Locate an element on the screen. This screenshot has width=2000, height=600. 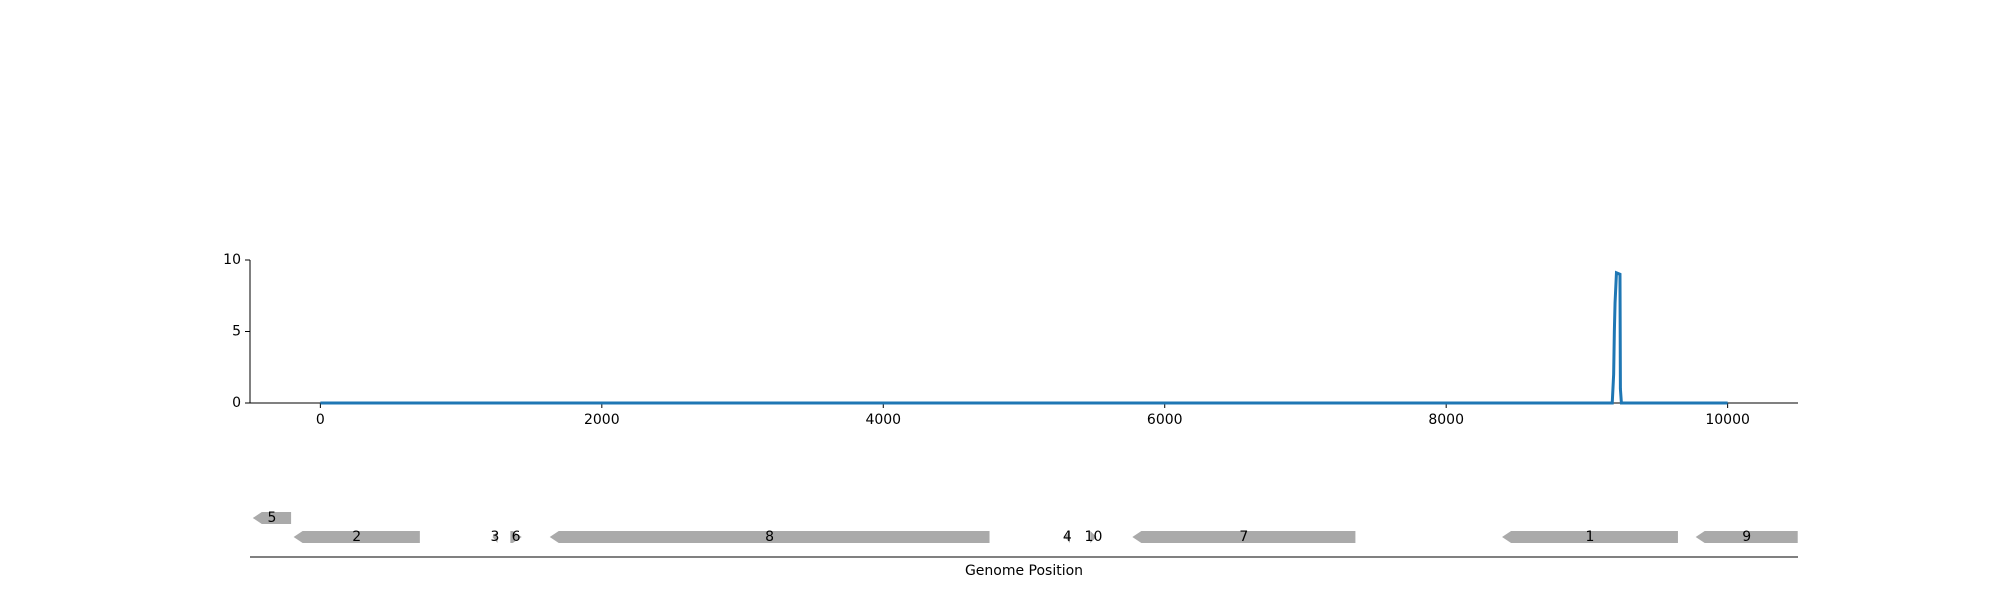
gene-label: 7 is located at coordinates (1243, 537).